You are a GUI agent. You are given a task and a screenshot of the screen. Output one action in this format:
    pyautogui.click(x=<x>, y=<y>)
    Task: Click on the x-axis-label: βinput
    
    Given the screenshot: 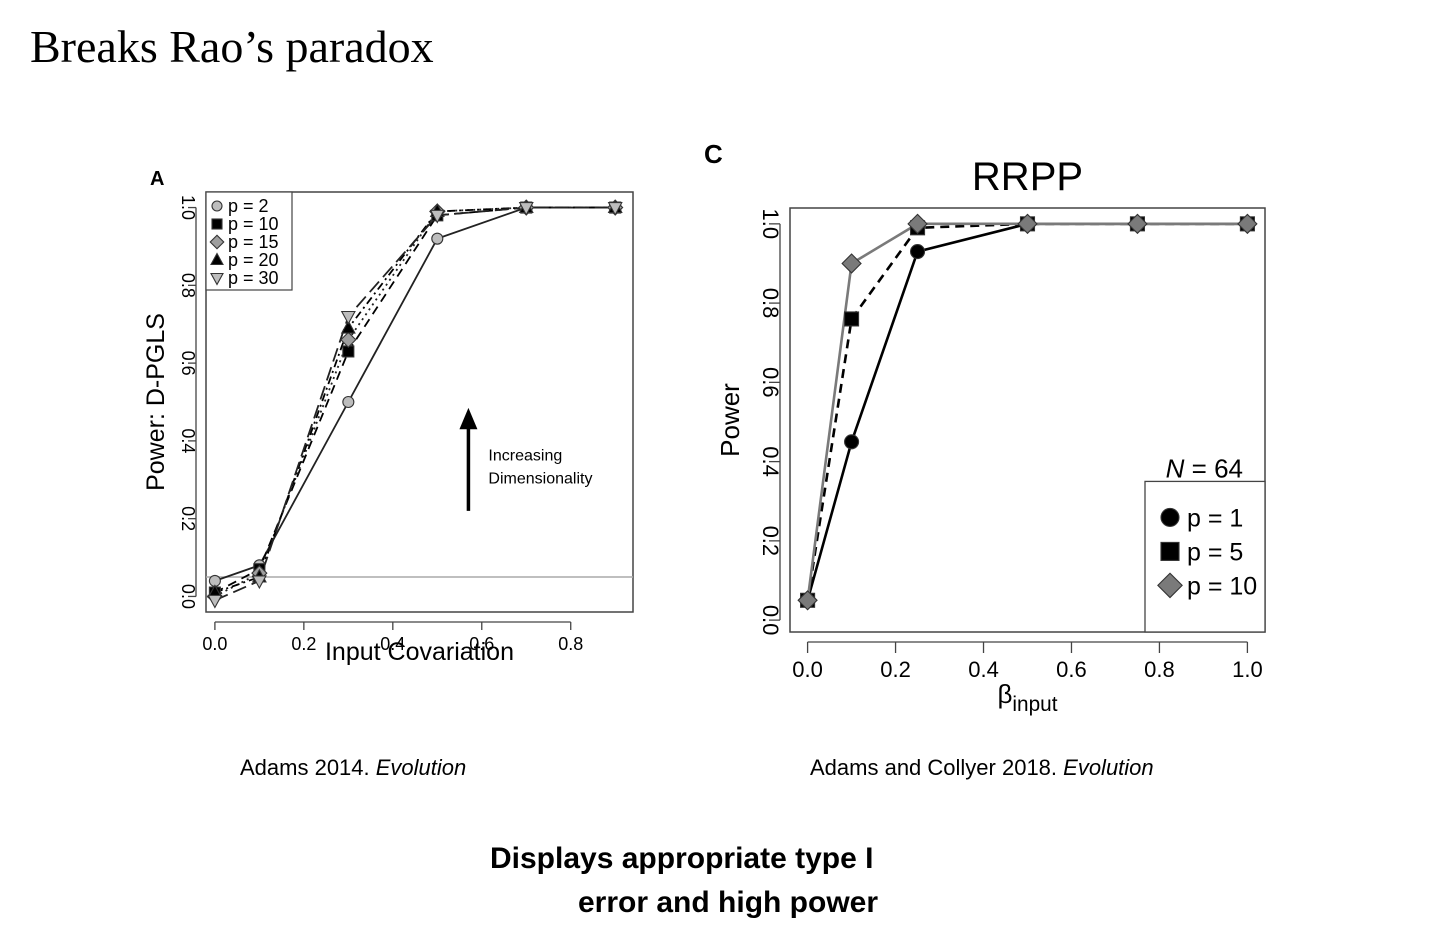 What is the action you would take?
    pyautogui.click(x=1027, y=697)
    